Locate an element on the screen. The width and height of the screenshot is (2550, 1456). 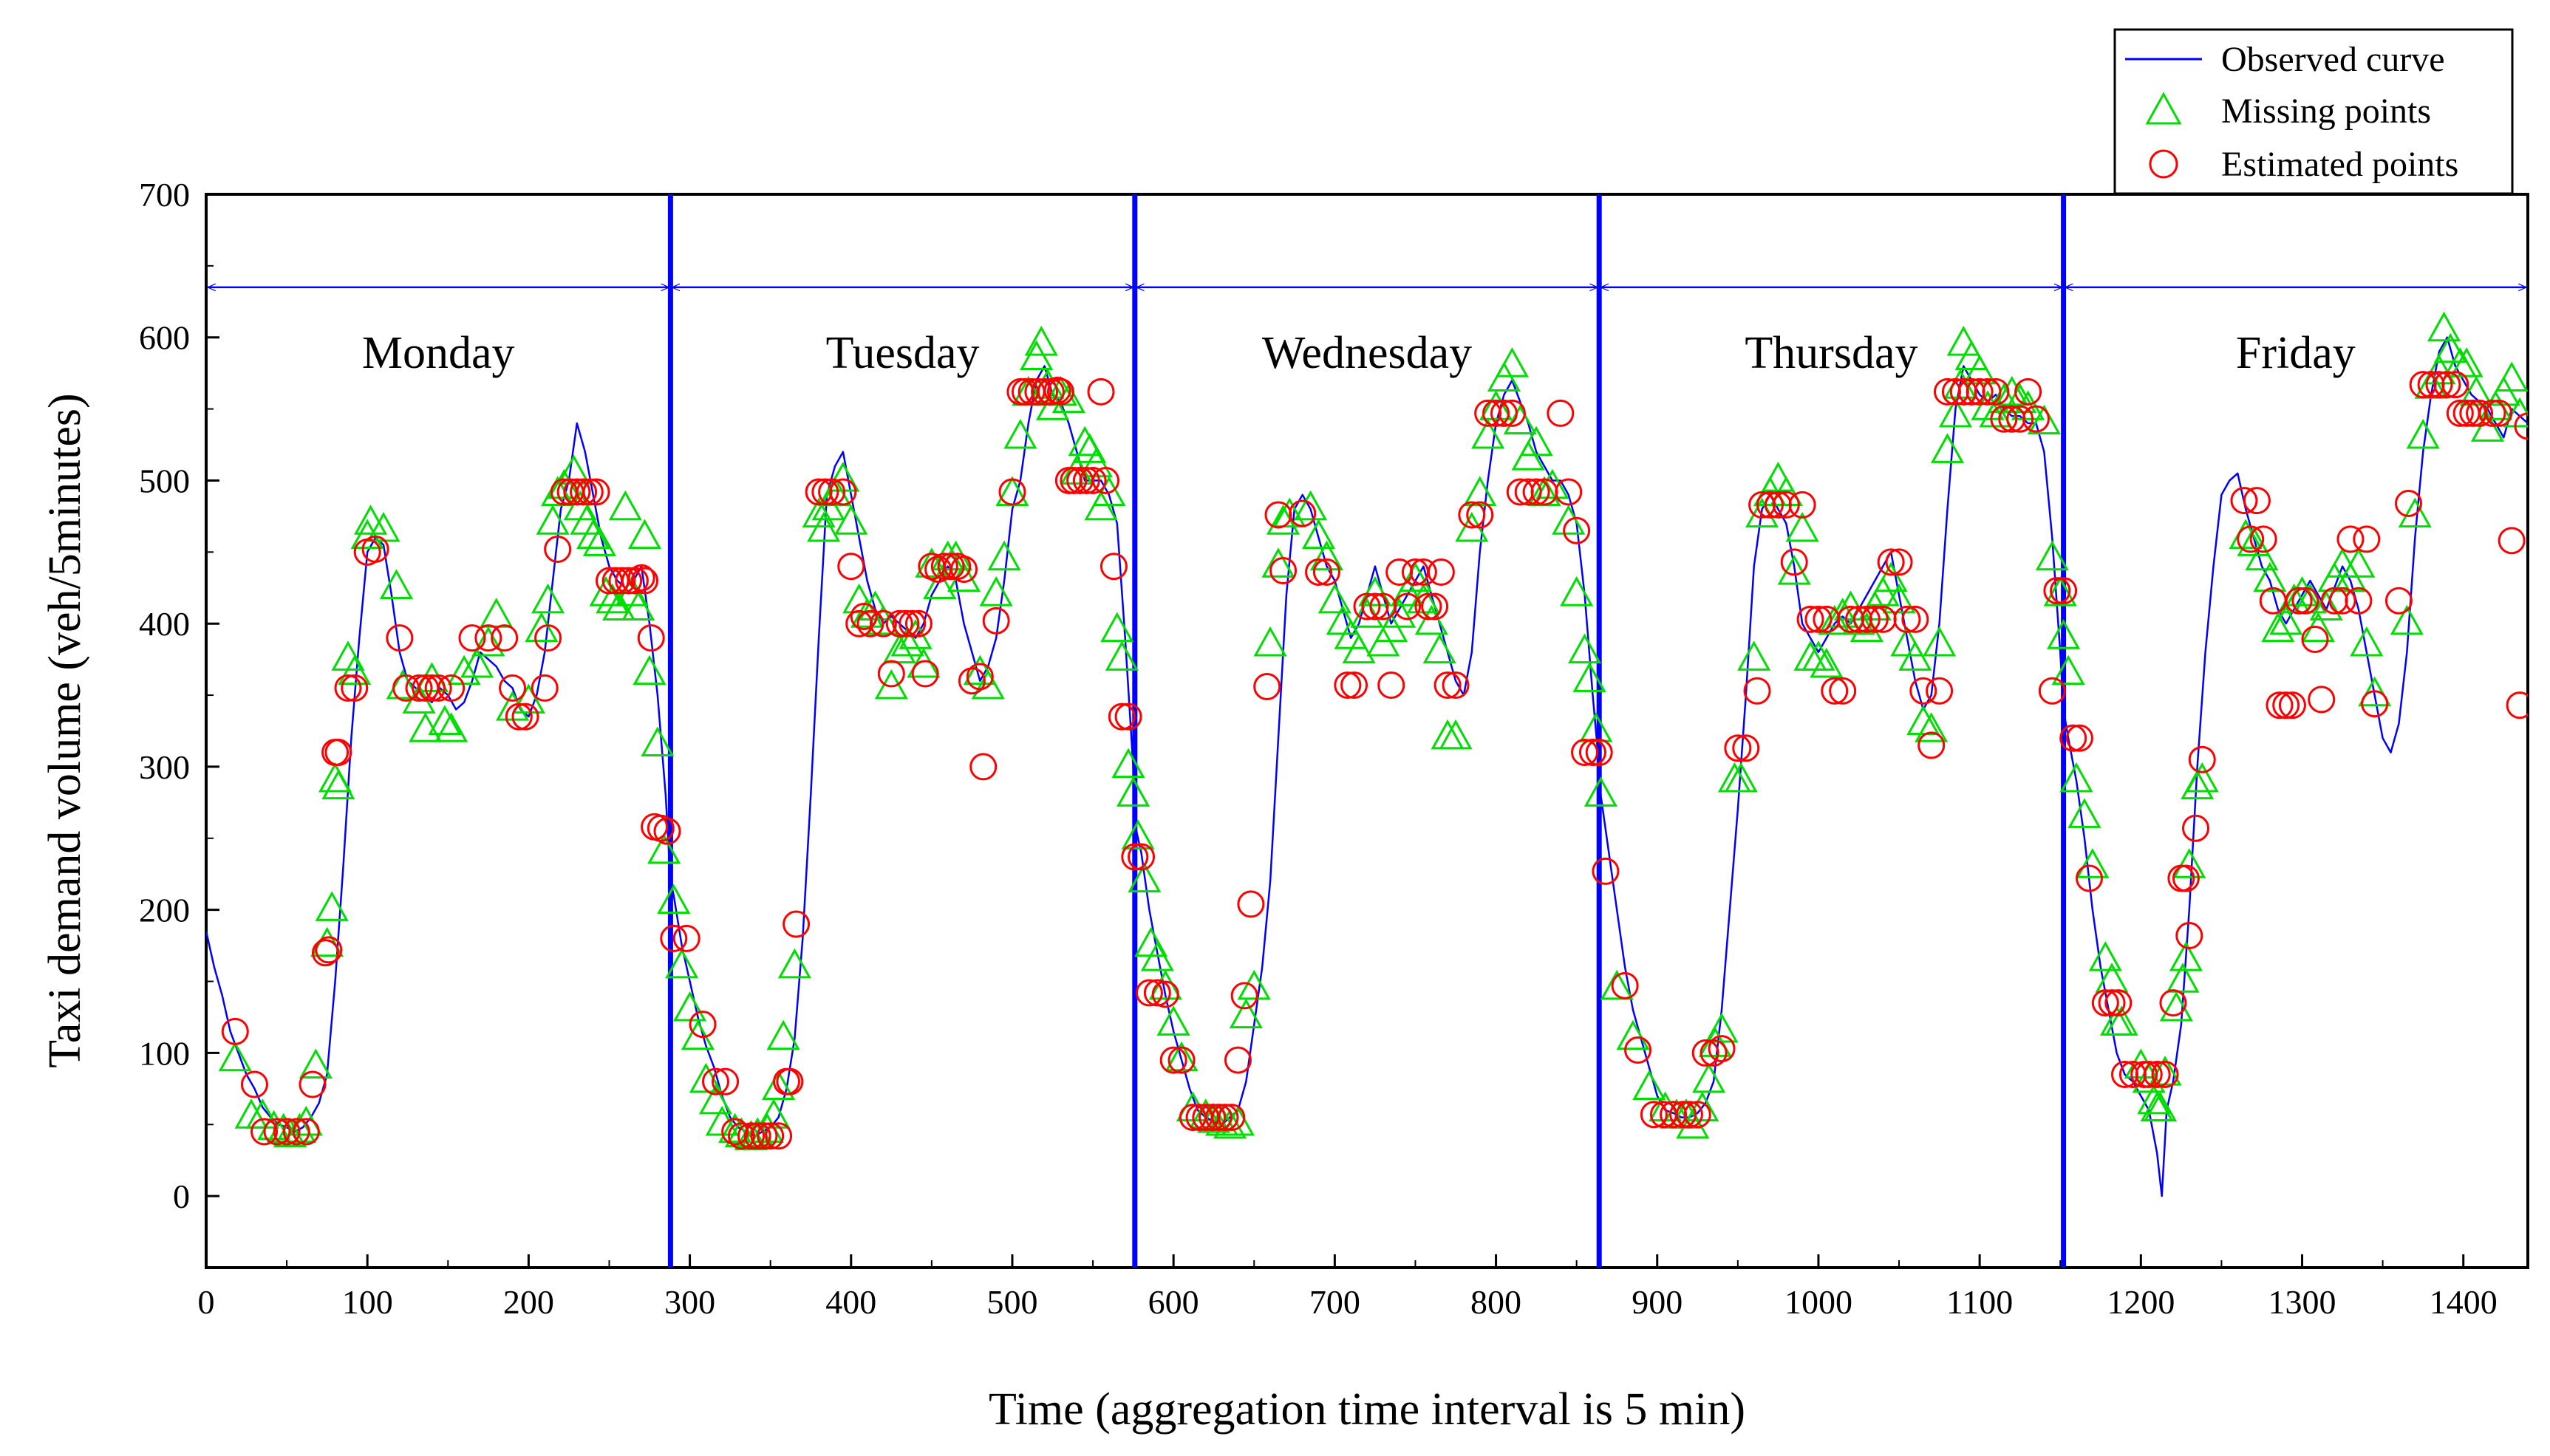
y-tick-label: 600 is located at coordinates (164, 338).